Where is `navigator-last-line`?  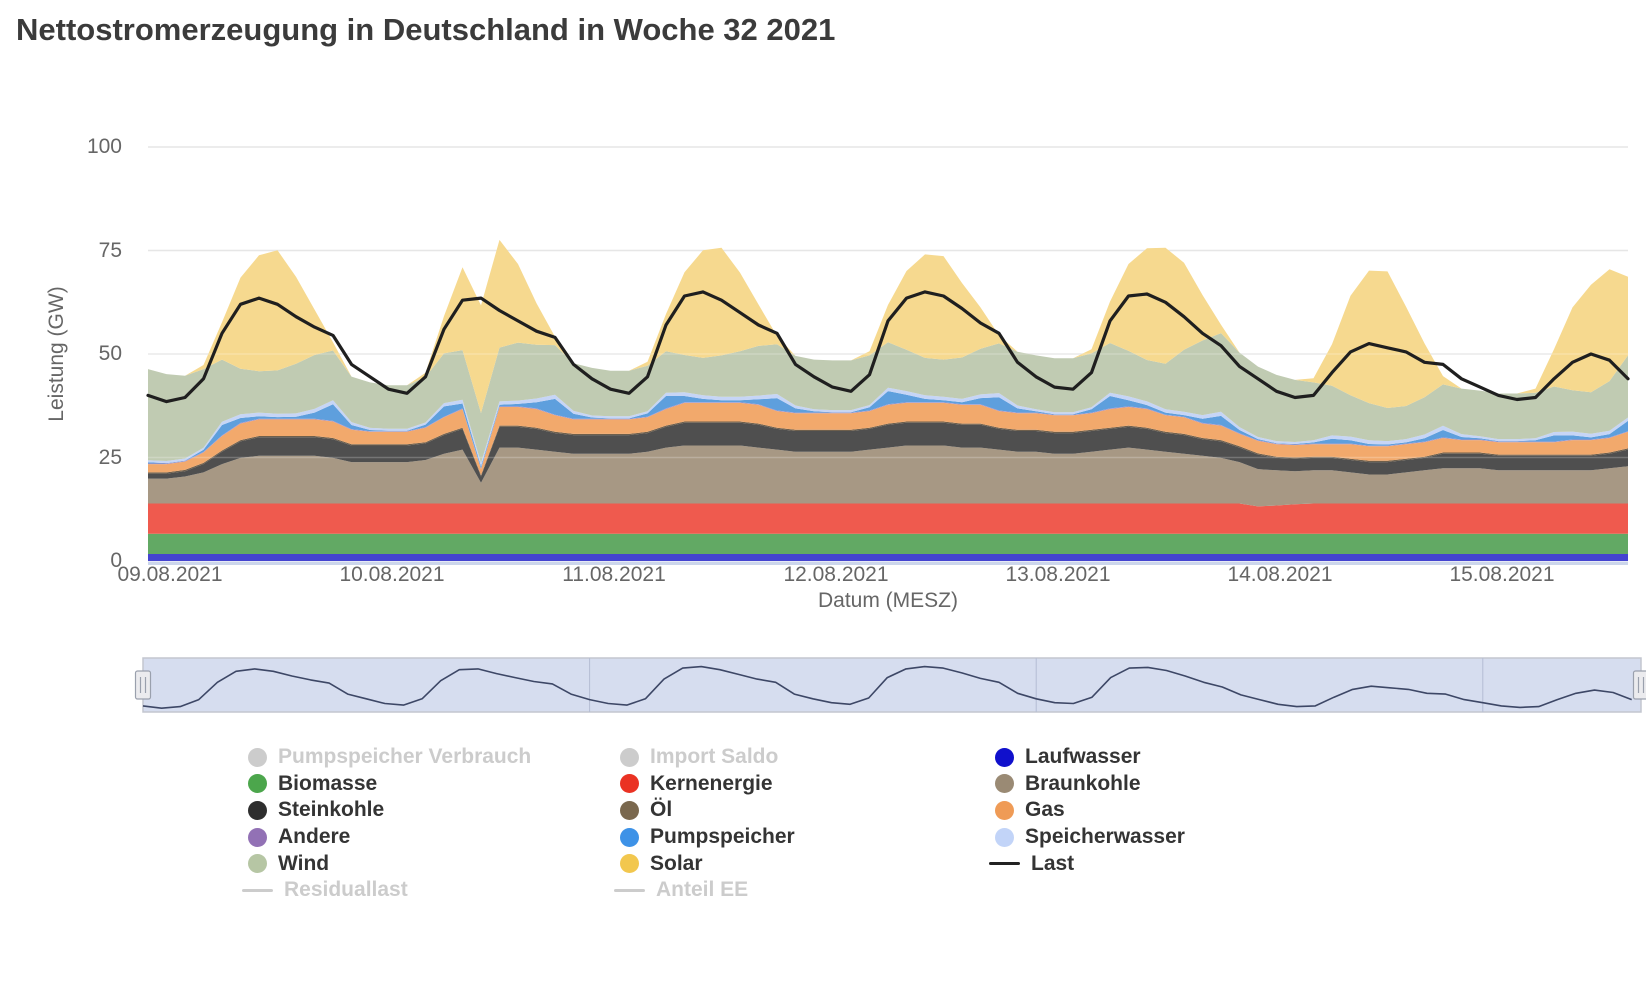
navigator-last-line is located at coordinates (887, 687).